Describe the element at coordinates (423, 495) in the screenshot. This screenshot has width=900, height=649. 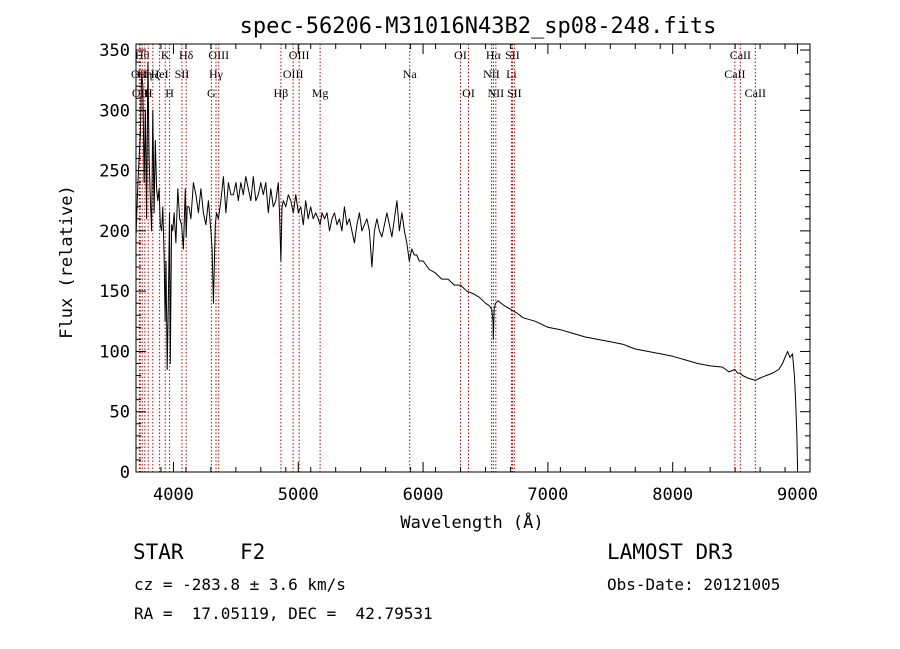
I see `x-tick-label: 6000` at that location.